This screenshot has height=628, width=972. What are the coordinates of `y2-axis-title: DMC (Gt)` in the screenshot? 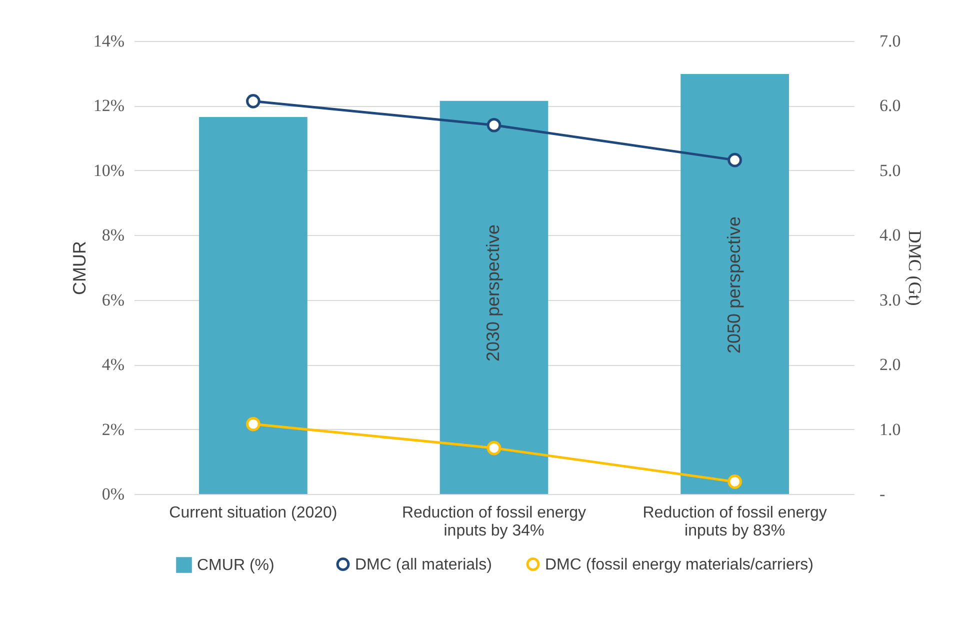 It's located at (914, 268).